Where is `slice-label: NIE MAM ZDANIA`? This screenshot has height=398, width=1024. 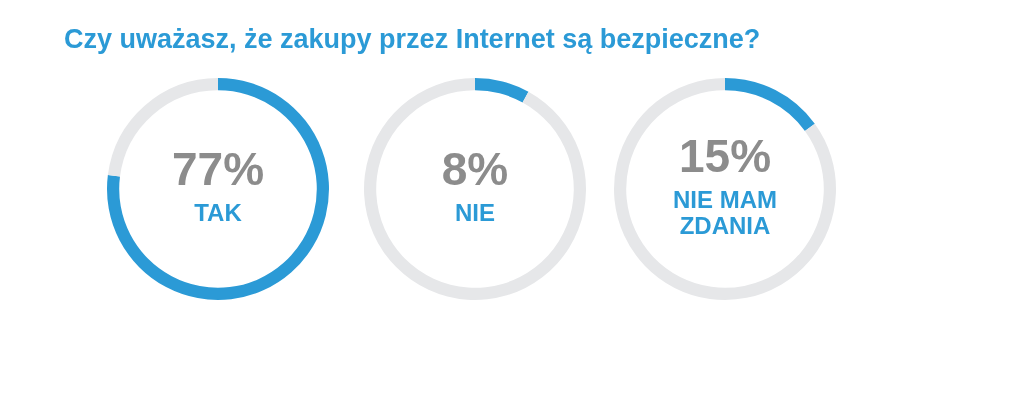 slice-label: NIE MAM ZDANIA is located at coordinates (725, 212).